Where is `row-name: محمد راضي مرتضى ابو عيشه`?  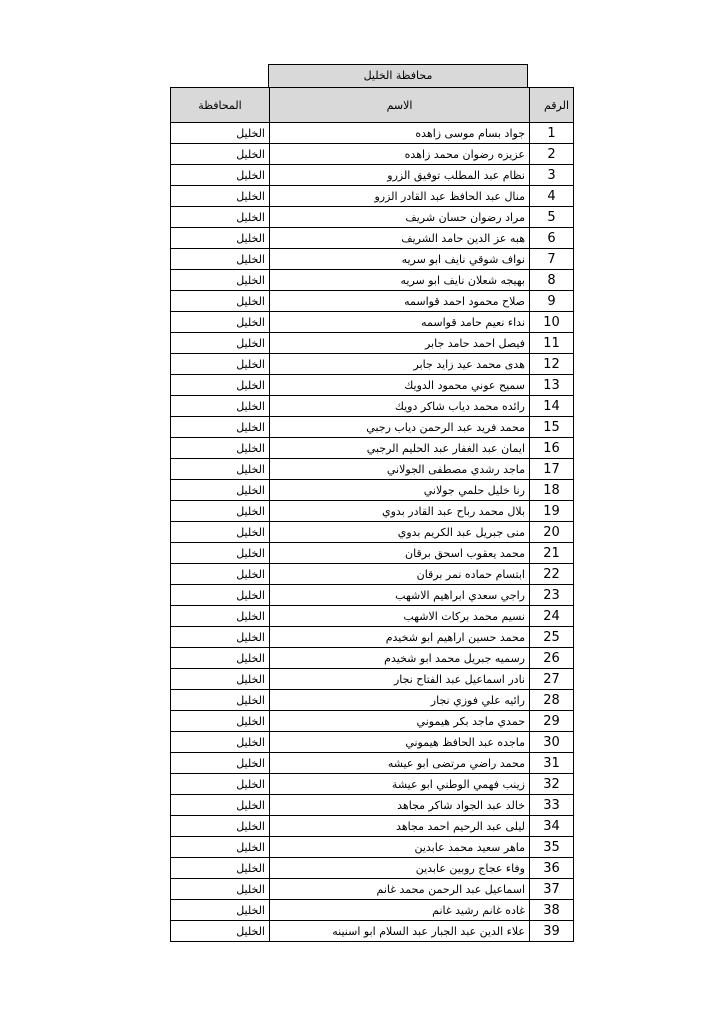 row-name: محمد راضي مرتضى ابو عيشه is located at coordinates (399, 763).